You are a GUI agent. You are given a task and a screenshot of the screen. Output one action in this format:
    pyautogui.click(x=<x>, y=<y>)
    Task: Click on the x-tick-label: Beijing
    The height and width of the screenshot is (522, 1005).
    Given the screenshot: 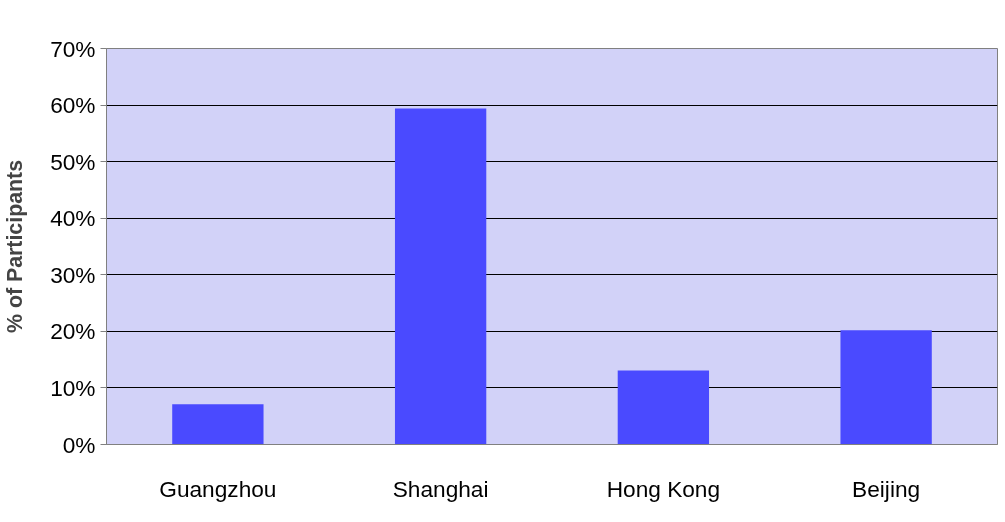 What is the action you would take?
    pyautogui.click(x=886, y=488)
    